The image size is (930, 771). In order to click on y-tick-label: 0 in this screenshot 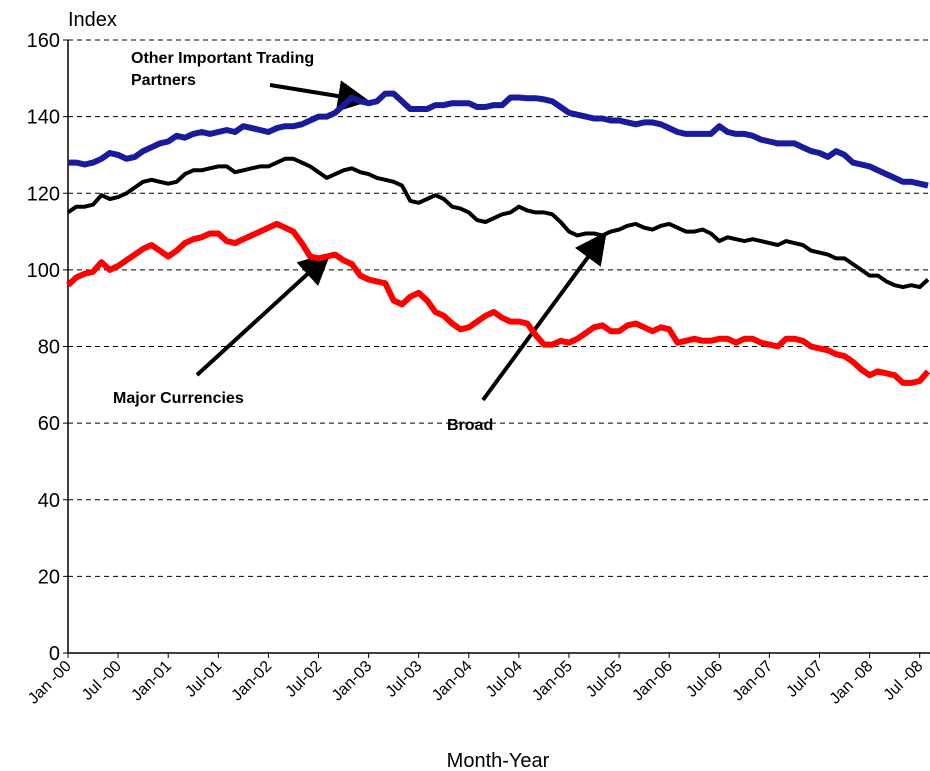, I will do `click(54, 654)`.